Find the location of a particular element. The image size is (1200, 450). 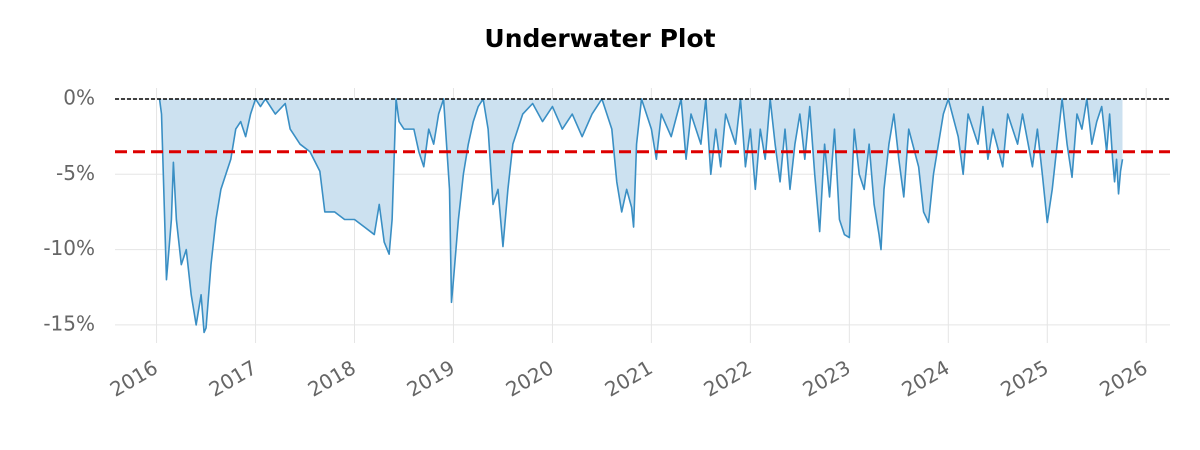

x-tick-label: 2023 is located at coordinates (827, 378).